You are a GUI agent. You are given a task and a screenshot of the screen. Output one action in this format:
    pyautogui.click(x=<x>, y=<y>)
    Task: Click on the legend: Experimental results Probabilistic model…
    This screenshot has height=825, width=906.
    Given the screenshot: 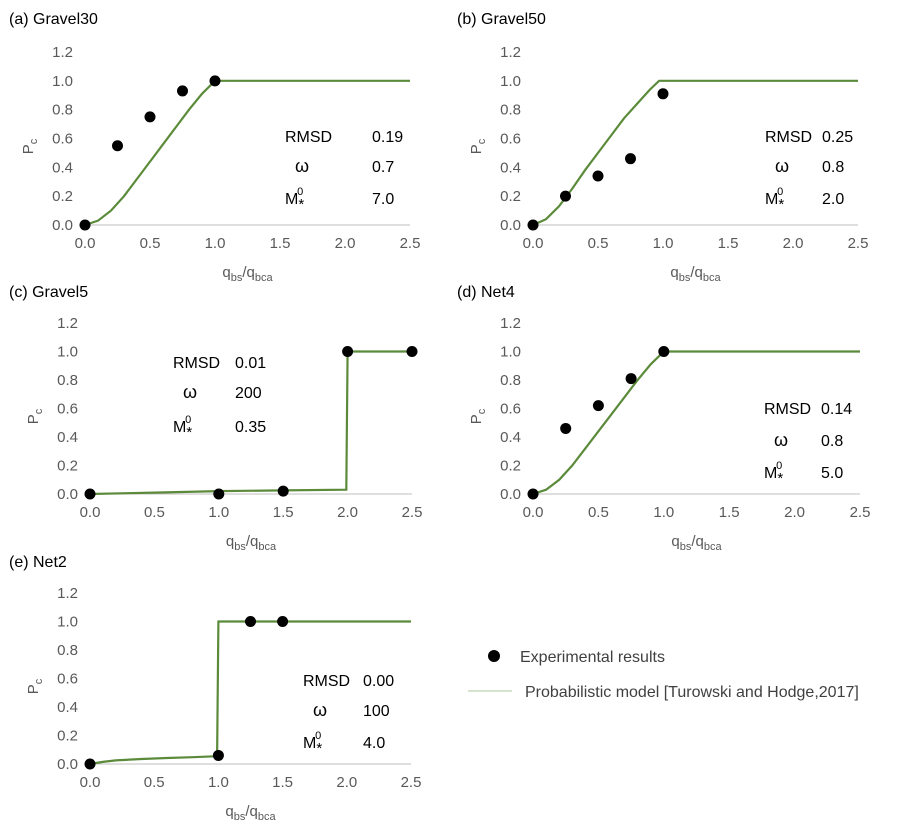 What is the action you would take?
    pyautogui.click(x=663, y=675)
    